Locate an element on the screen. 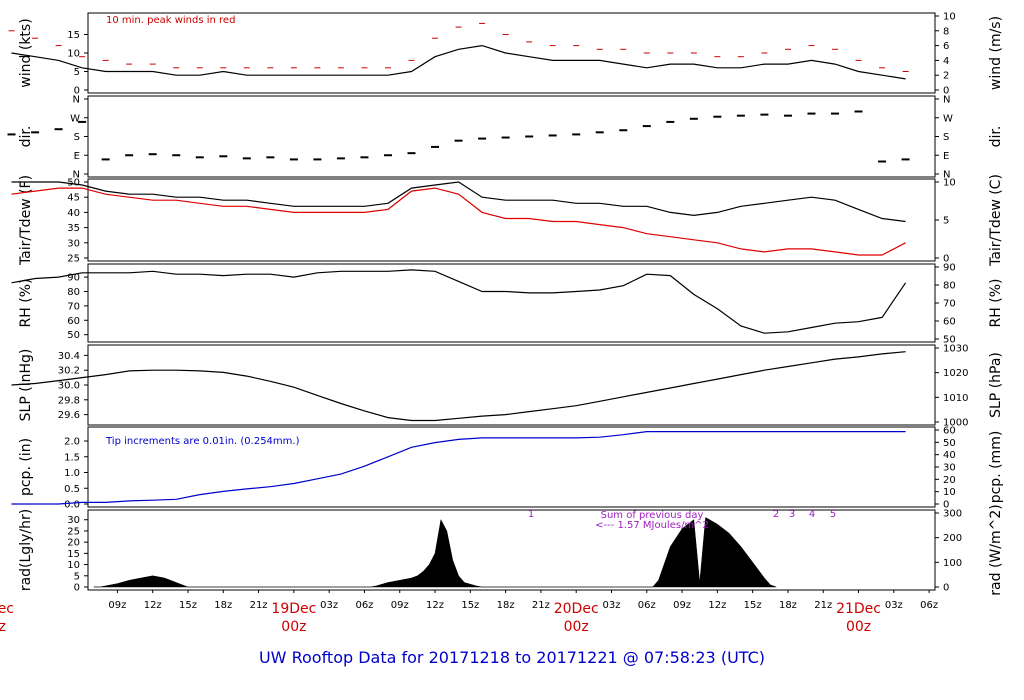  rh-left-tick-label: 60 is located at coordinates (73, 321).